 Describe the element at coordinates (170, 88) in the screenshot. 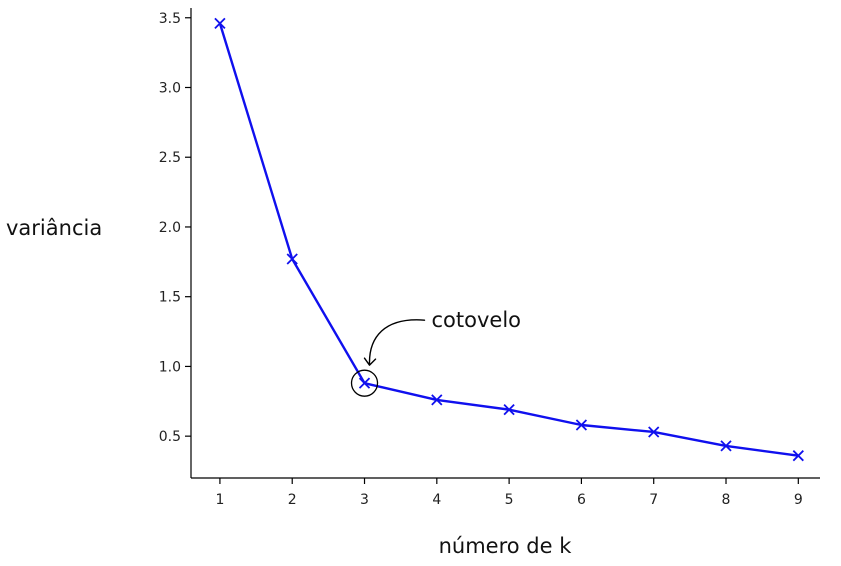

I see `y-tick-label: 3.0` at that location.